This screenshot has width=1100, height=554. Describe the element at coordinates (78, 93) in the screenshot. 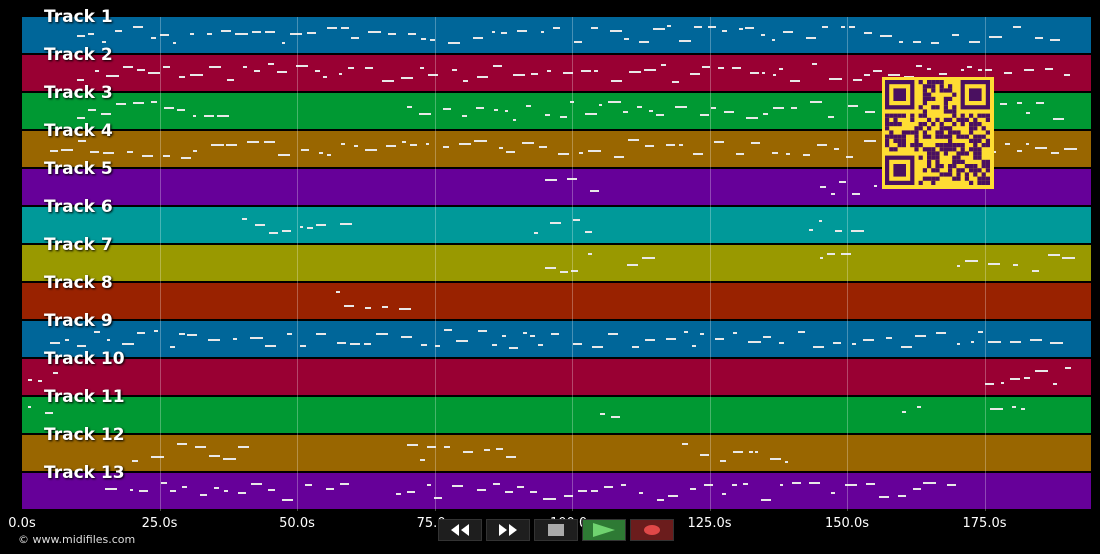

I see `track-label: Track 3` at that location.